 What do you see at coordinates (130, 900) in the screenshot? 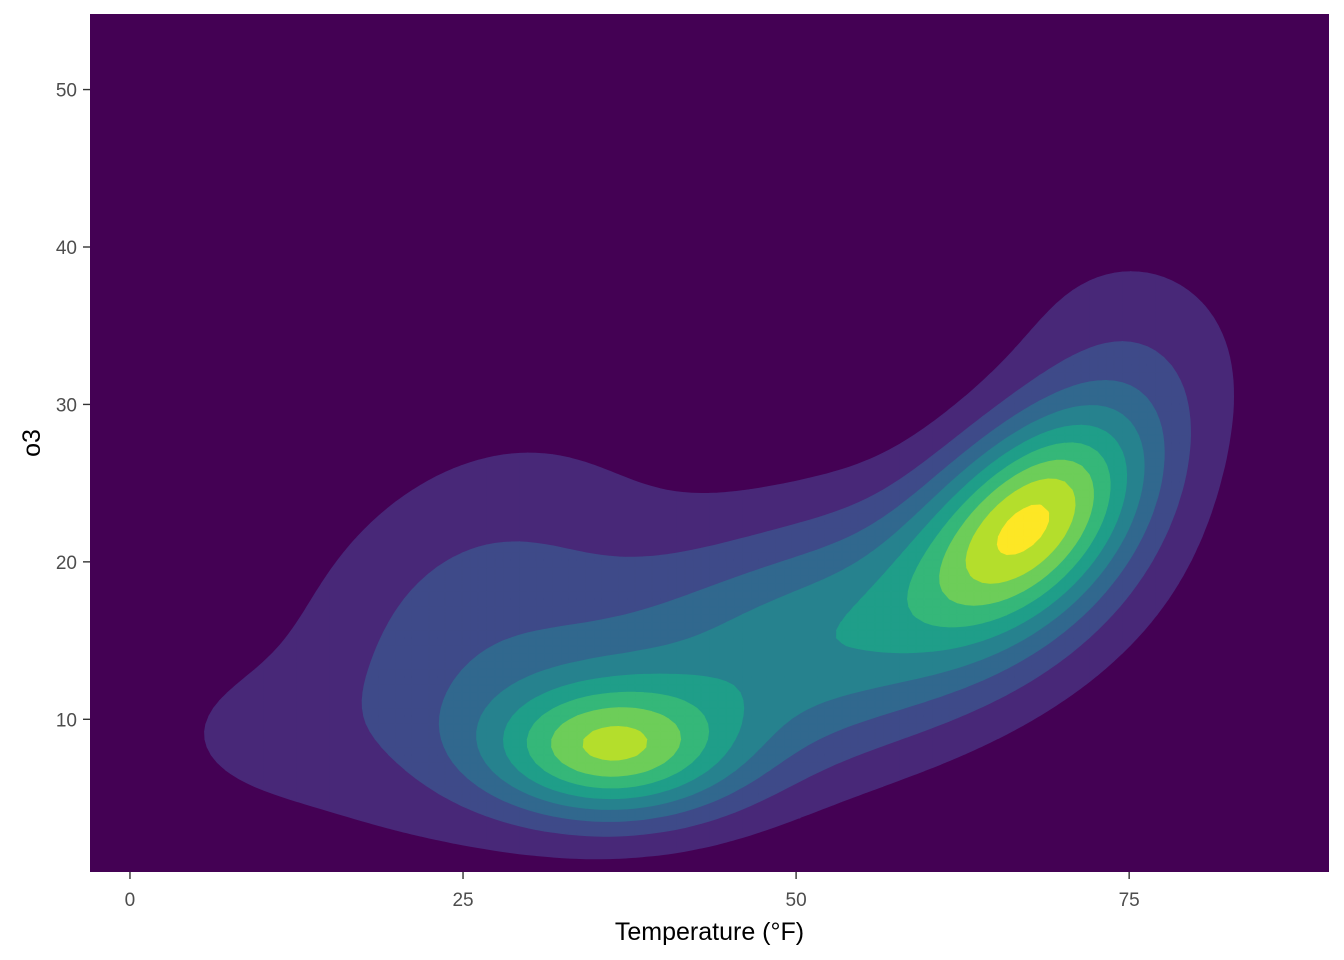
I see `x-tick-label: 0` at bounding box center [130, 900].